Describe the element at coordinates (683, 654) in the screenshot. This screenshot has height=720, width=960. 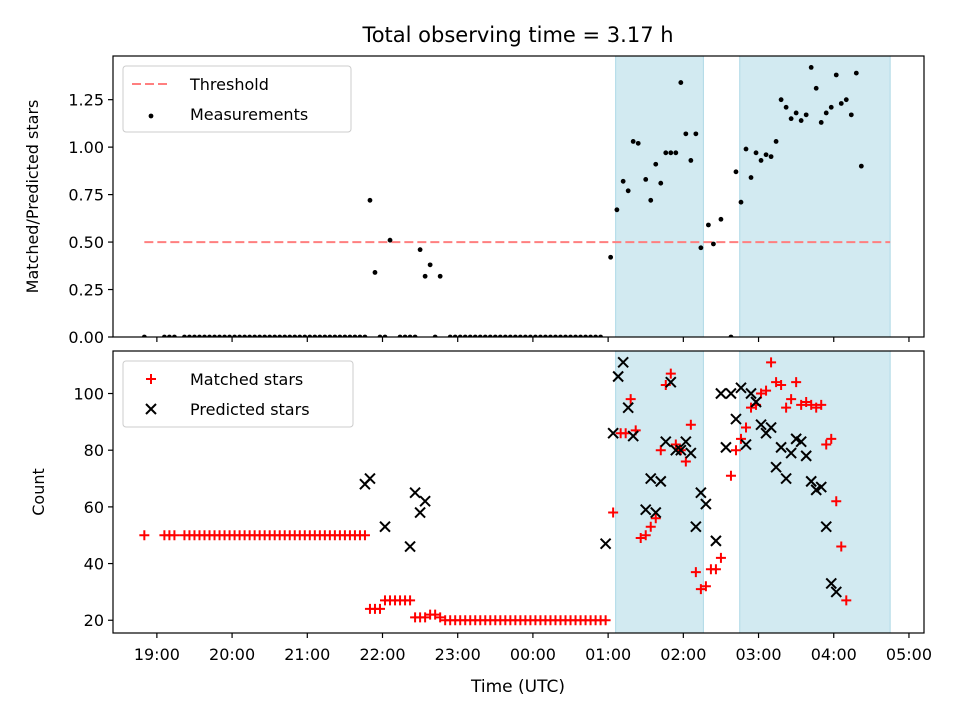
I see `x-tick-label: 02:00` at that location.